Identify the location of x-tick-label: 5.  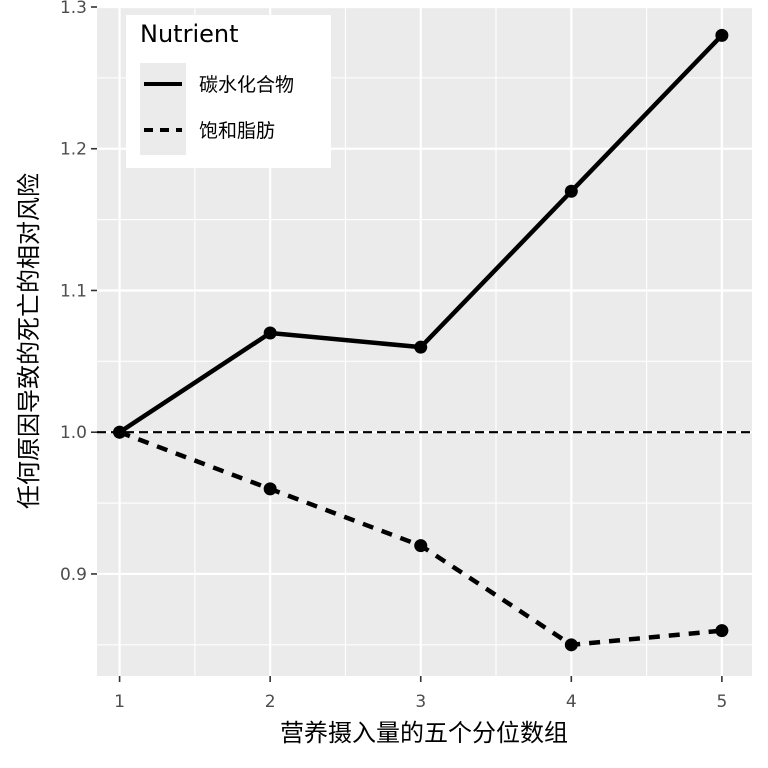
(721, 702).